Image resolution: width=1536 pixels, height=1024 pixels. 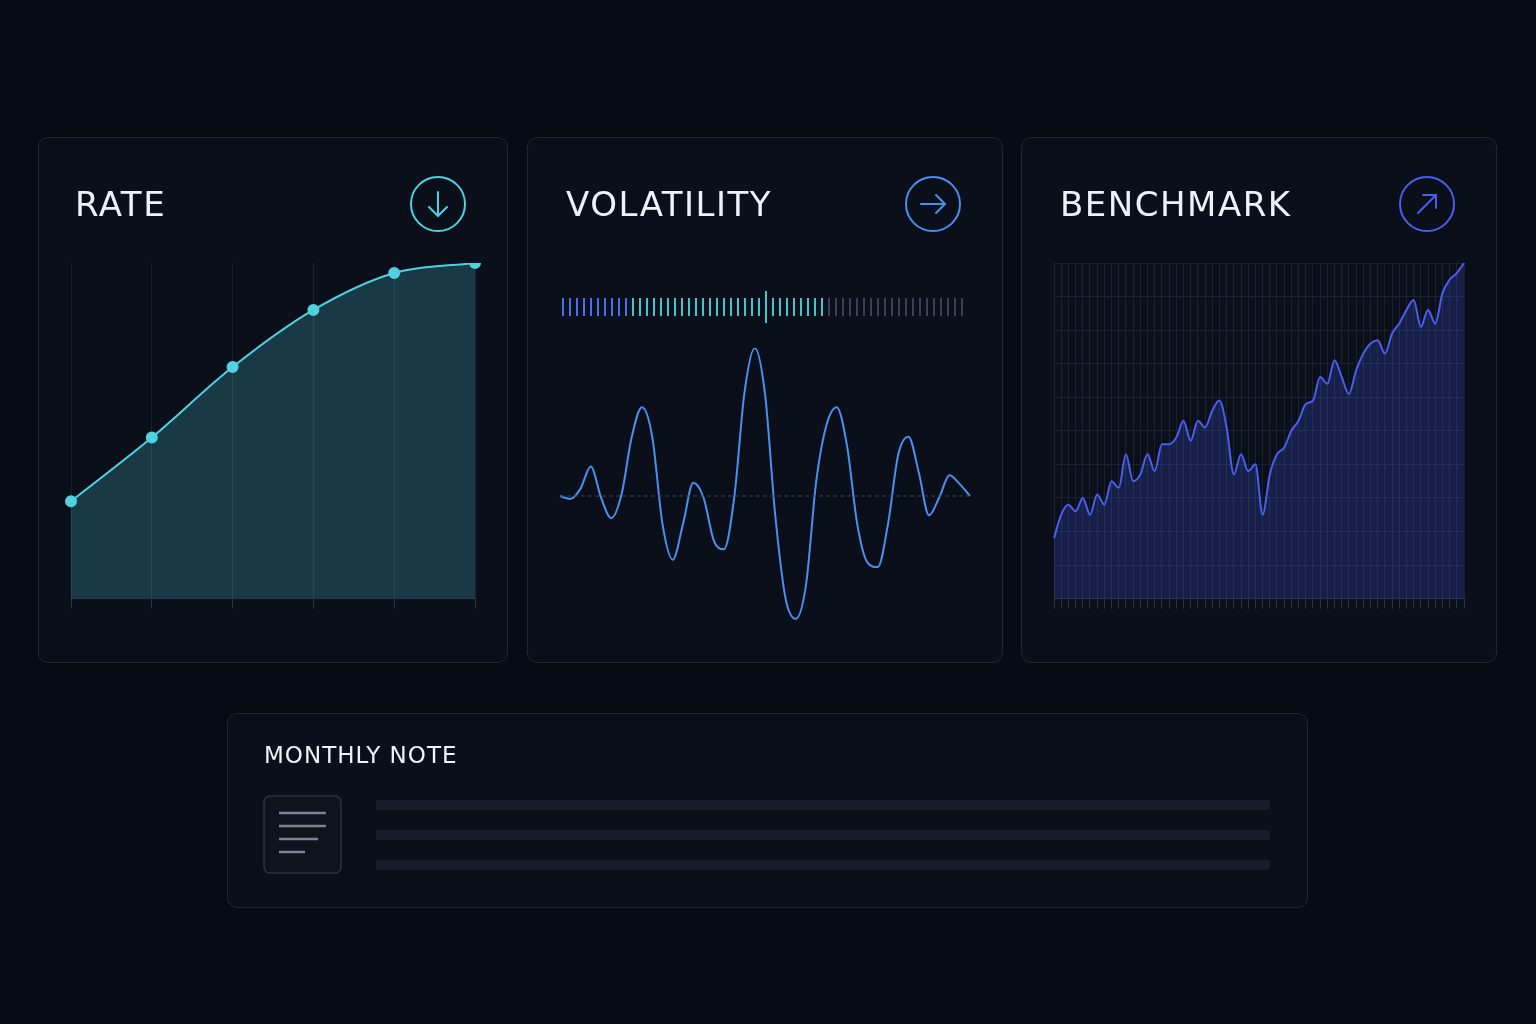 What do you see at coordinates (669, 204) in the screenshot?
I see `chart-title: VOLATILITY` at bounding box center [669, 204].